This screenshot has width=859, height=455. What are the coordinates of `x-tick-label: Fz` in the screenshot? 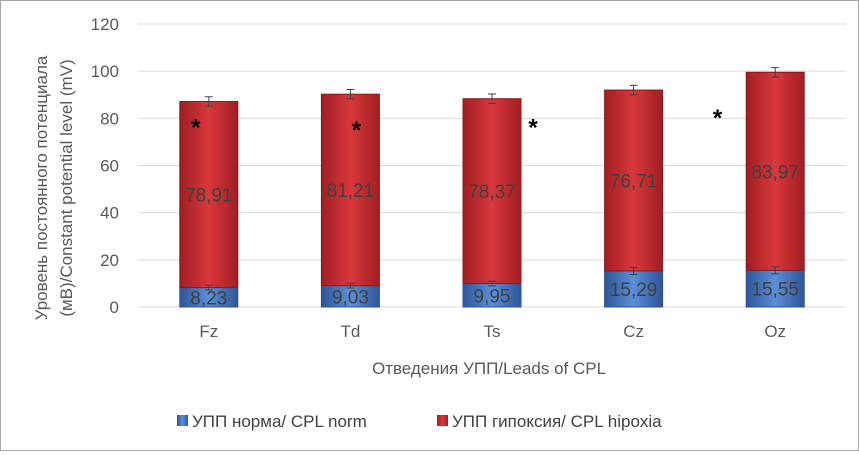 It's located at (208, 331).